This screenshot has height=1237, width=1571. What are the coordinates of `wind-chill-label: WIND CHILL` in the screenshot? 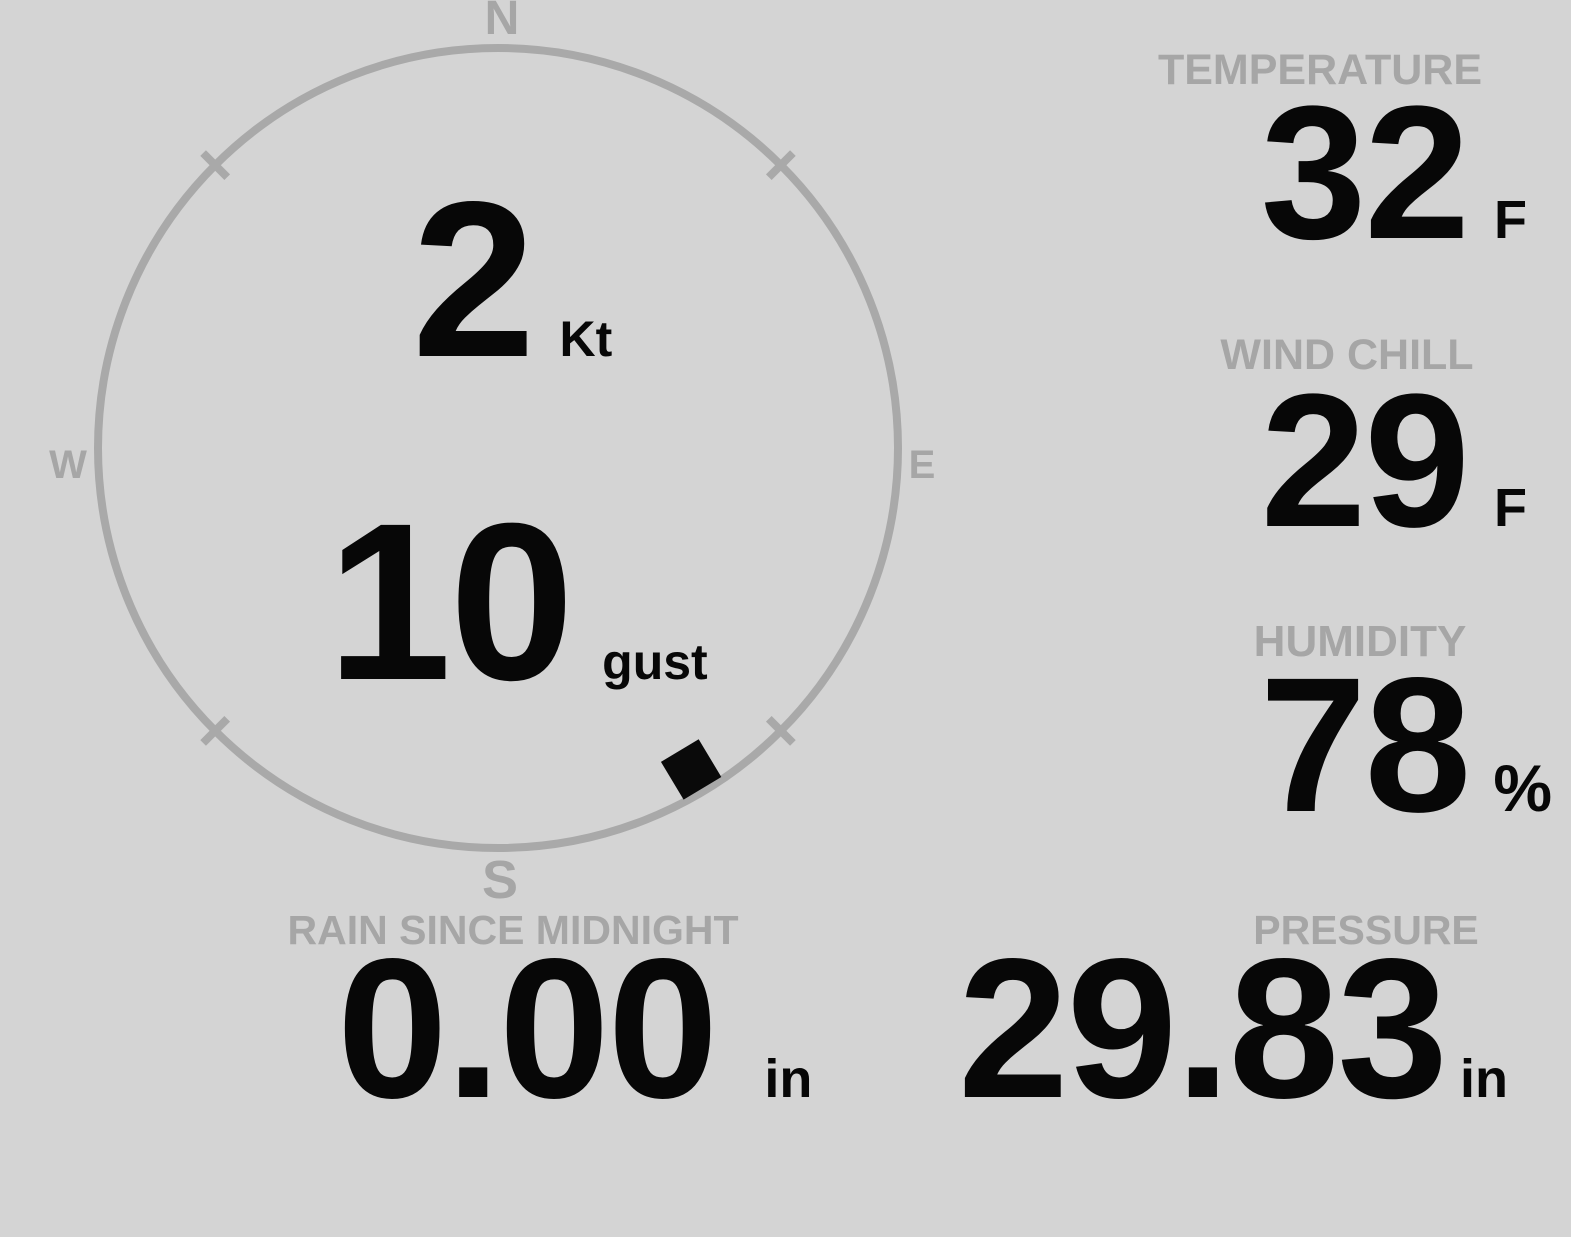 It's located at (1347, 355).